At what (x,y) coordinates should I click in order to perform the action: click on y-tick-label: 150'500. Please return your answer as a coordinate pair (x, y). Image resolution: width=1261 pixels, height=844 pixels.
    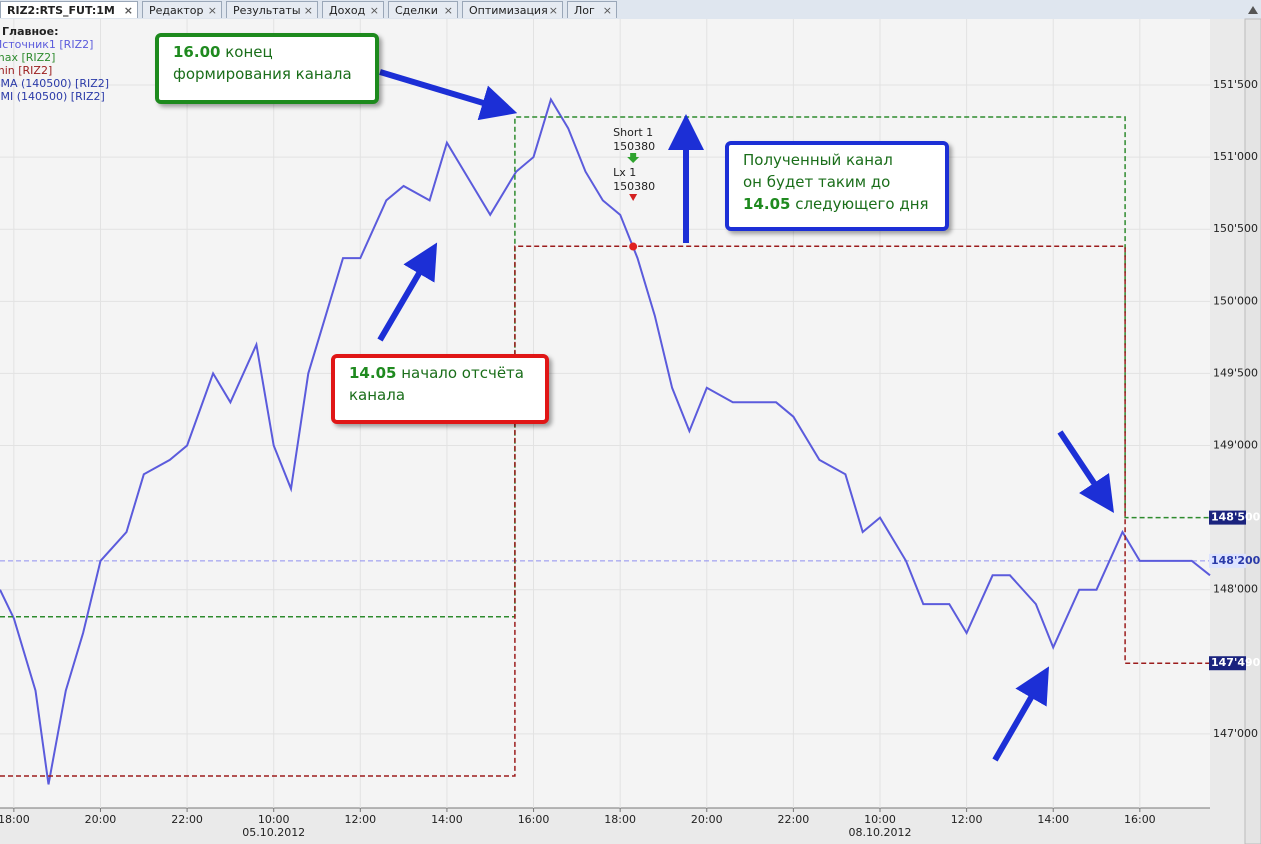
    Looking at the image, I should click on (1235, 228).